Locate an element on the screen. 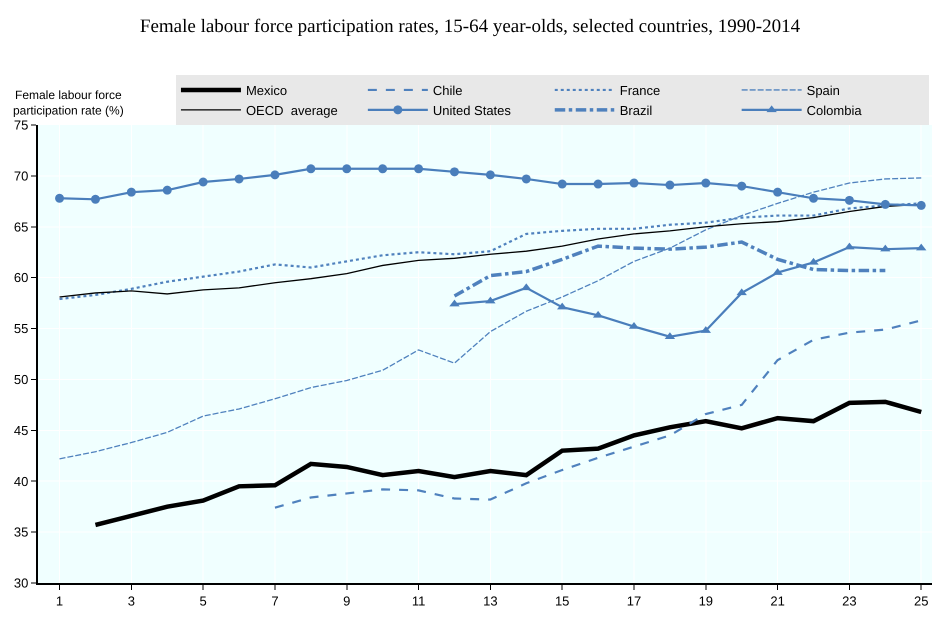 This screenshot has width=940, height=617. x-tick-label: 11 is located at coordinates (419, 601).